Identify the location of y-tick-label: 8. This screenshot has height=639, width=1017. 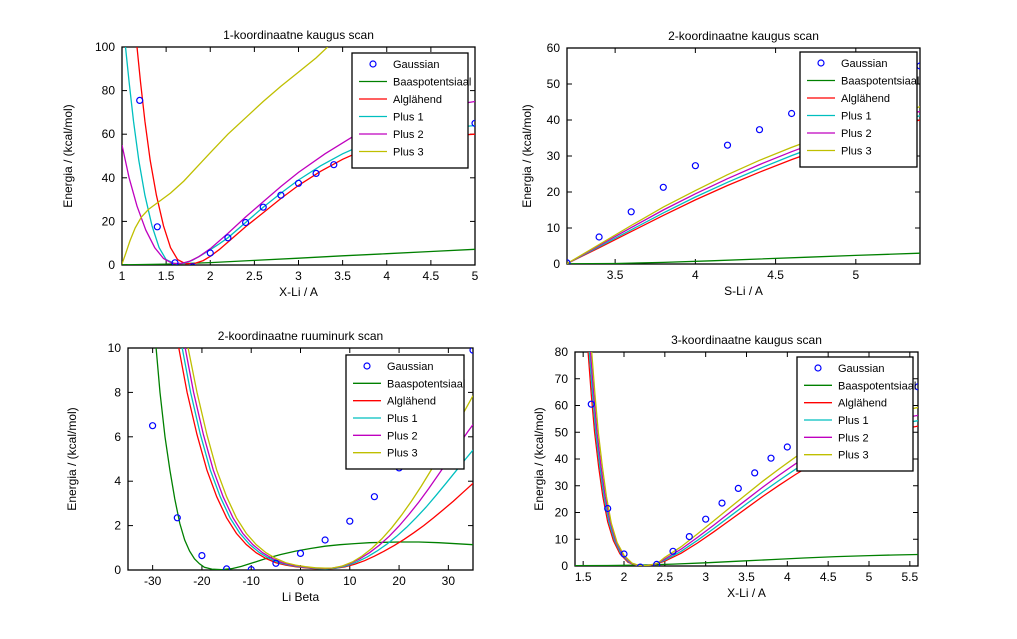
(117, 392).